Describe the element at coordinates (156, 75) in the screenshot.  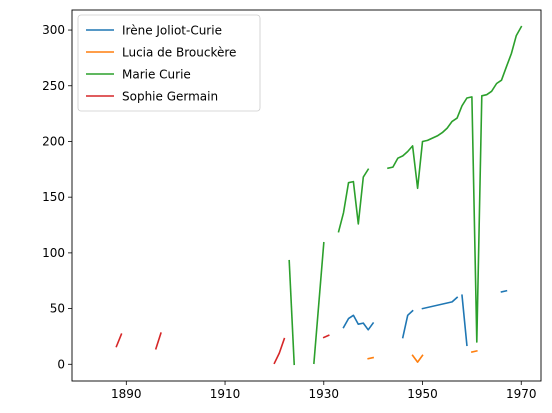
I see `legend-label: Marie Curie` at that location.